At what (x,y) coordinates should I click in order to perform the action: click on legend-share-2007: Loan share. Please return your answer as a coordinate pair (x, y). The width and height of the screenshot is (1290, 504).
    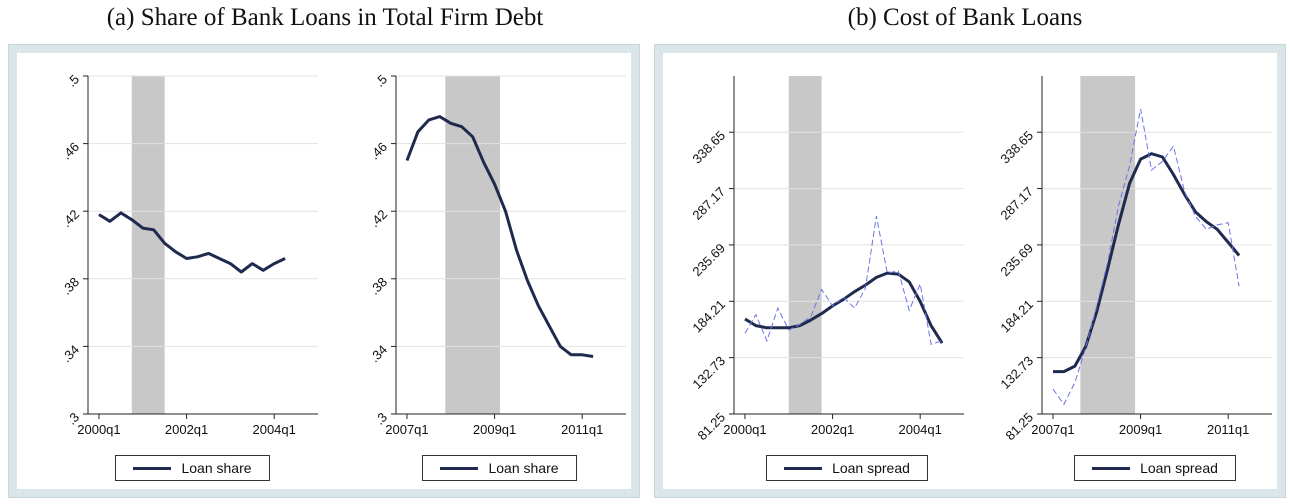
    Looking at the image, I should click on (499, 468).